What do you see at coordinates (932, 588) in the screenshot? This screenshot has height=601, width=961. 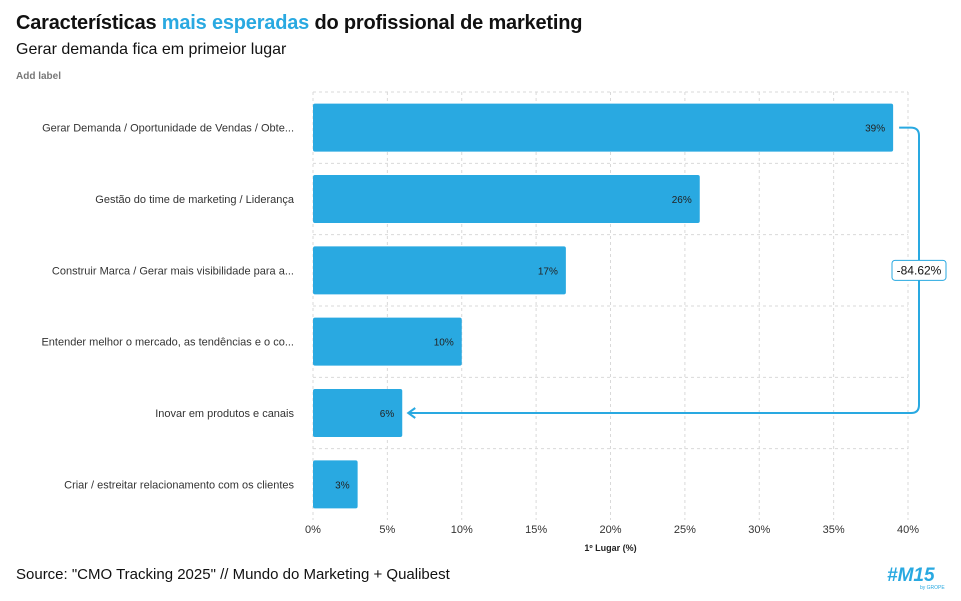 I see `logo-subtext: by GROPE` at bounding box center [932, 588].